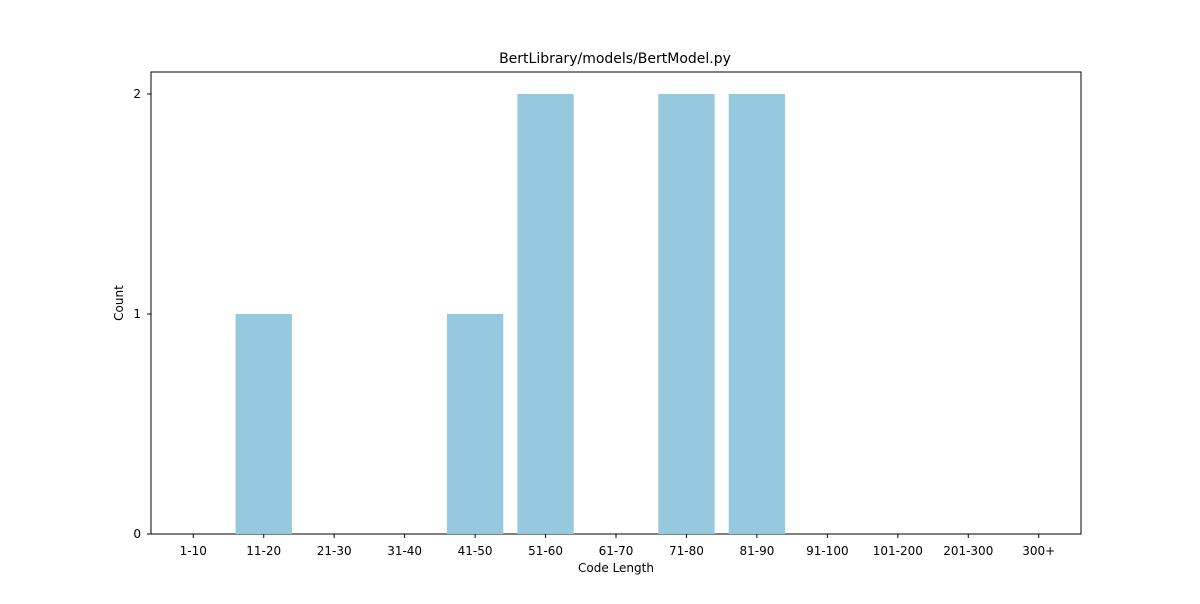 This screenshot has height=604, width=1200. I want to click on y-tick-label: 0, so click(137, 534).